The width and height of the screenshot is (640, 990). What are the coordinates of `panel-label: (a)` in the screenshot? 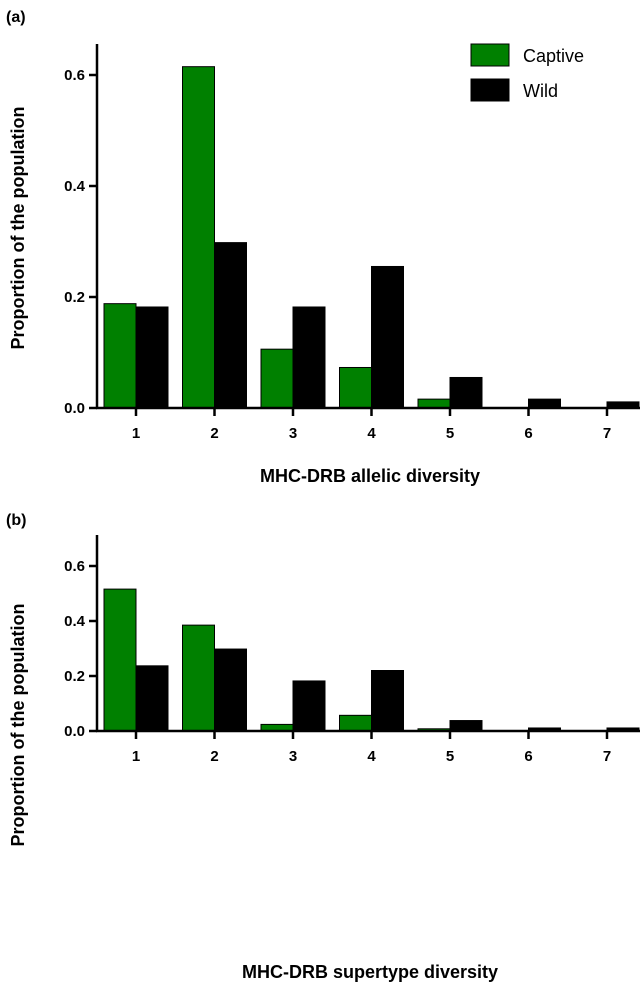 It's located at (16, 17).